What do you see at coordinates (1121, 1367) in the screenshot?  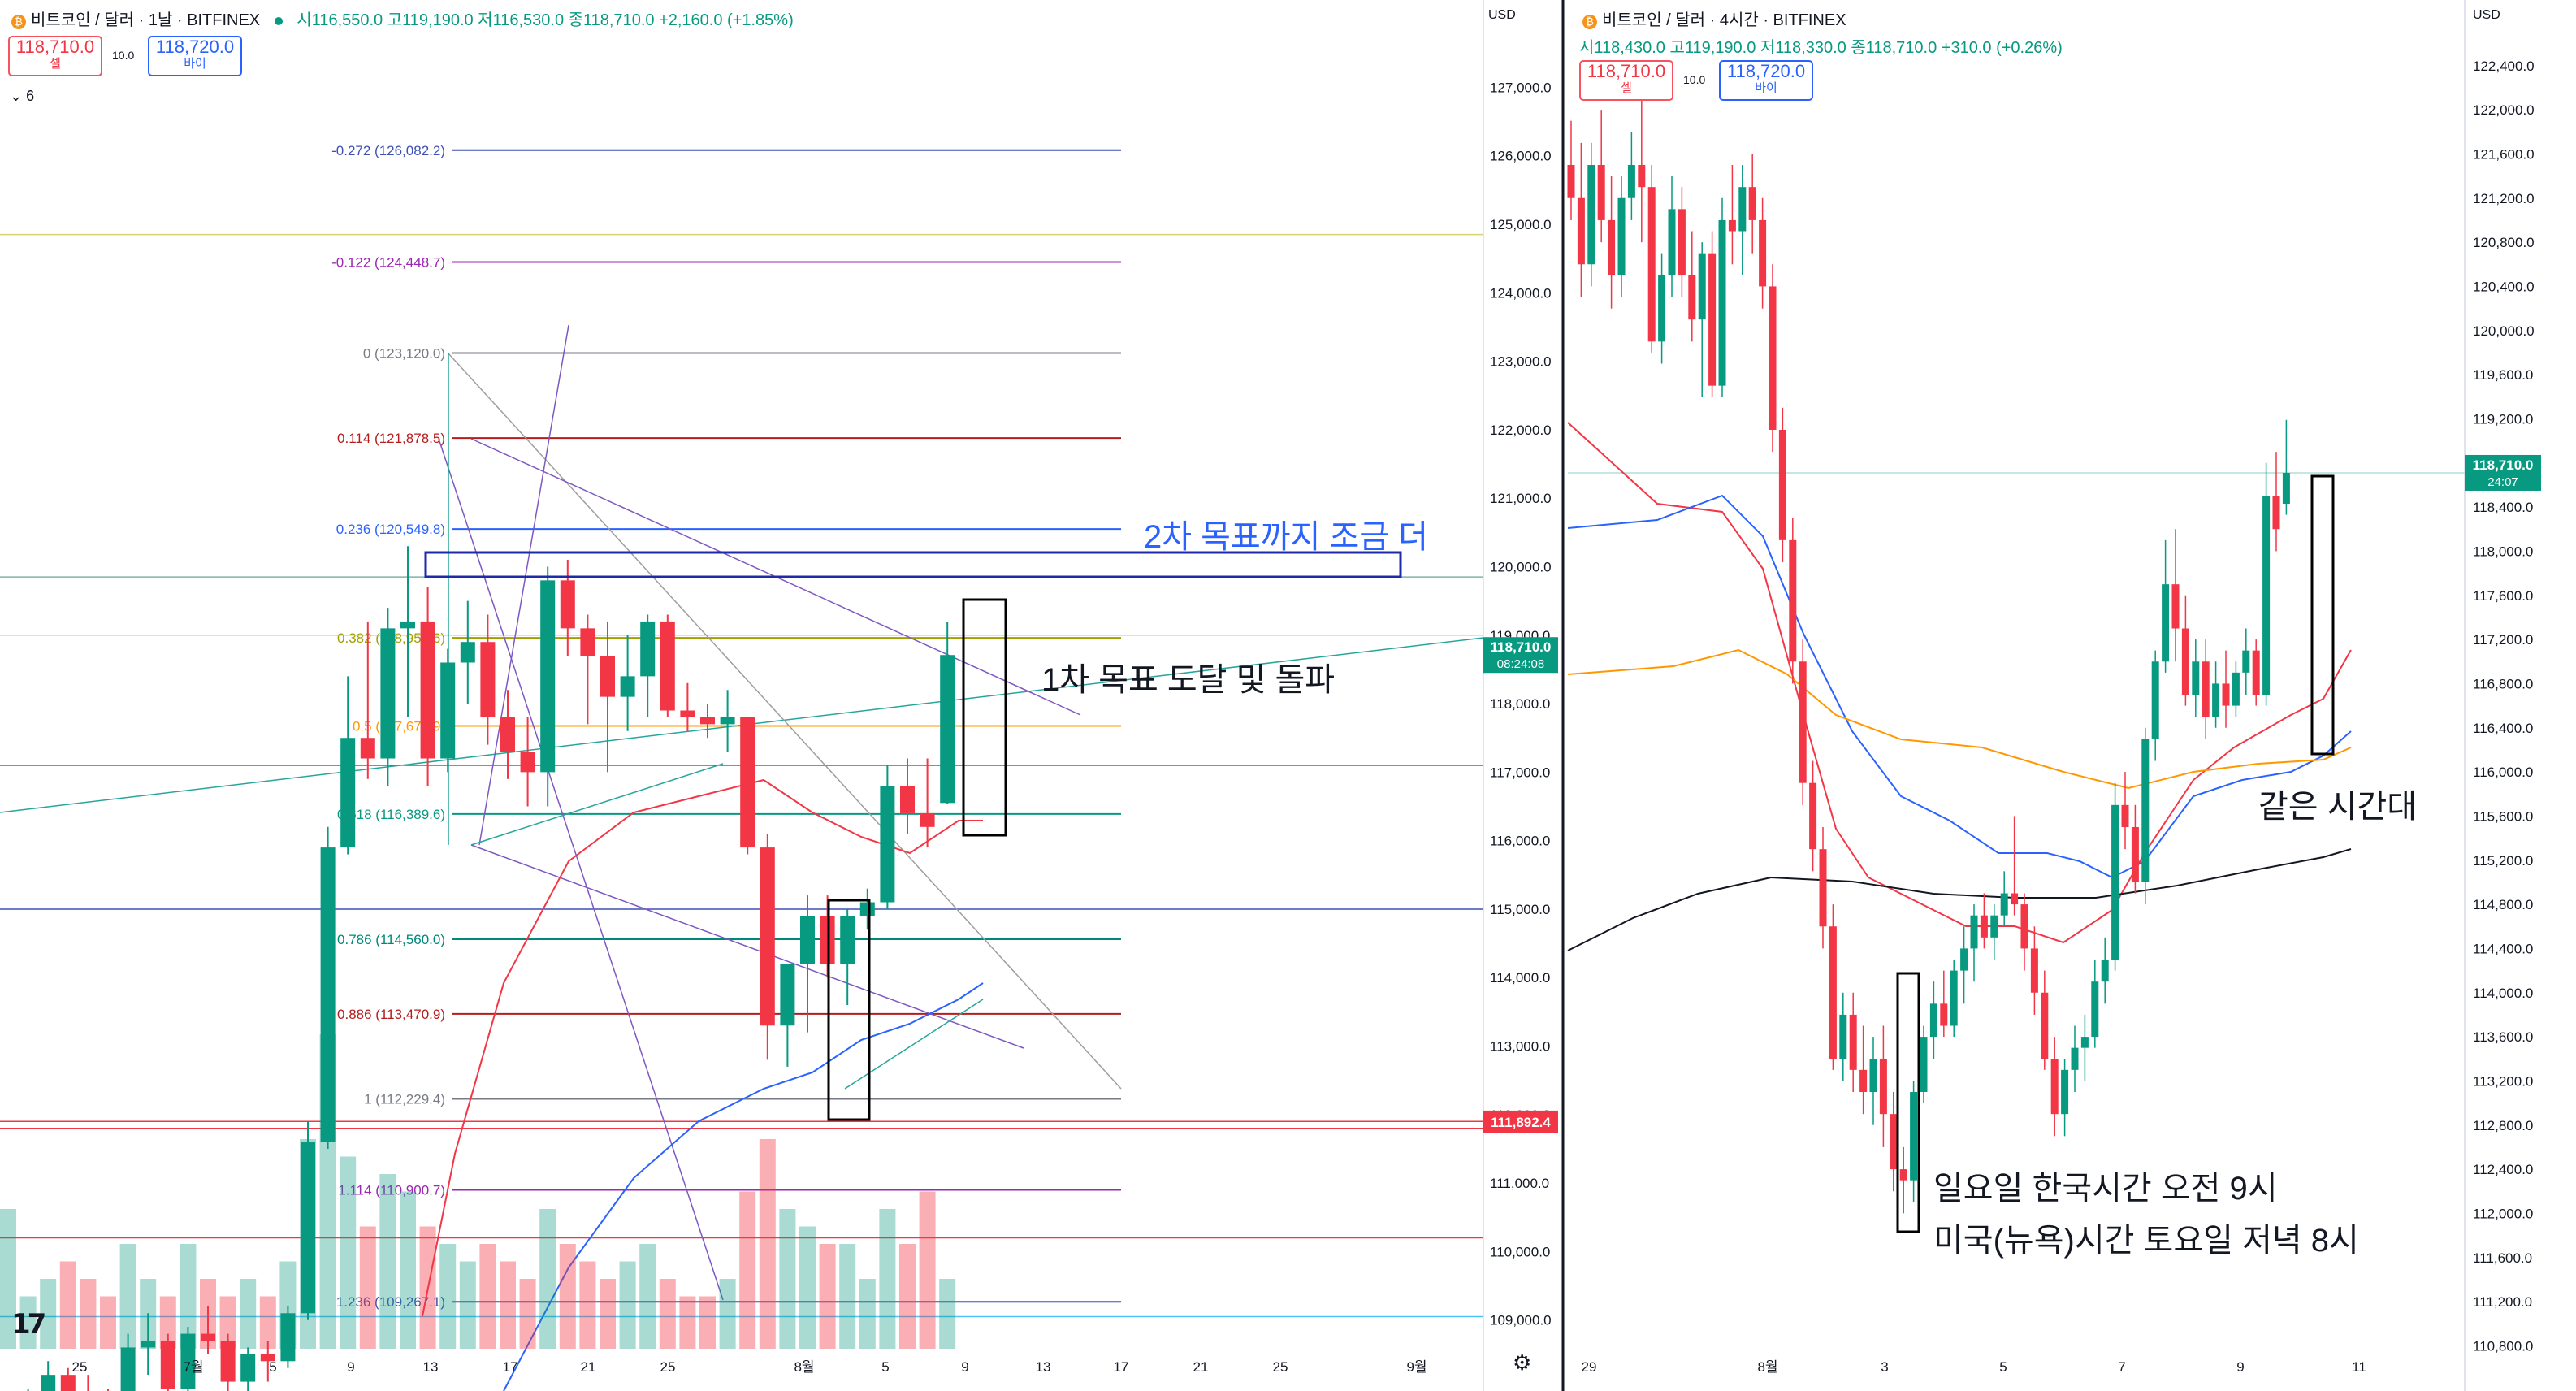 I see `time-axis-label: 17` at bounding box center [1121, 1367].